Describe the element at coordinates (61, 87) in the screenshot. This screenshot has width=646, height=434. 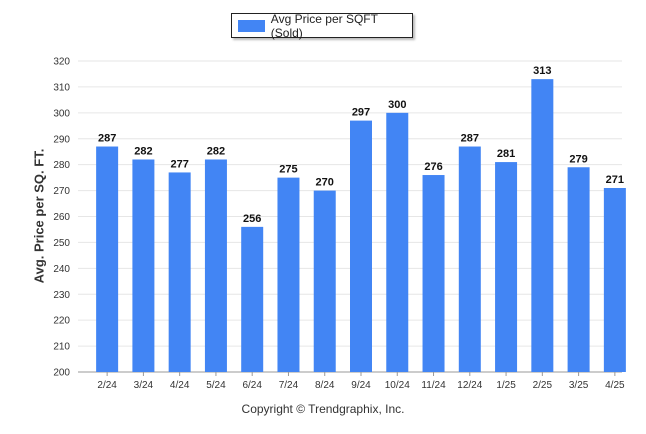
I see `y-tick-label: 310` at that location.